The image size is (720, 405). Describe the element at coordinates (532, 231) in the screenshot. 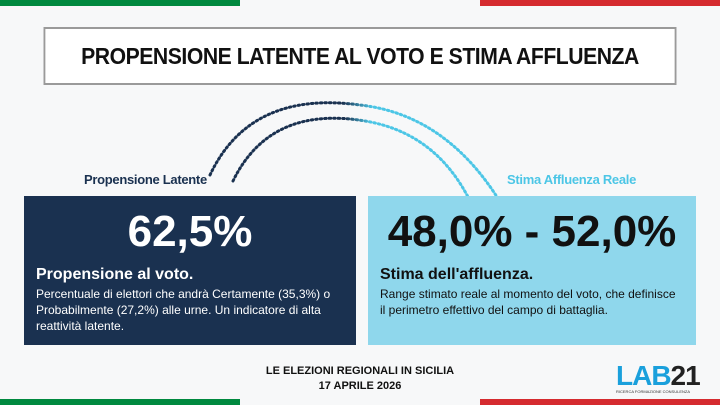

I see `affluenza-value: 48,0% - 52,0%` at that location.